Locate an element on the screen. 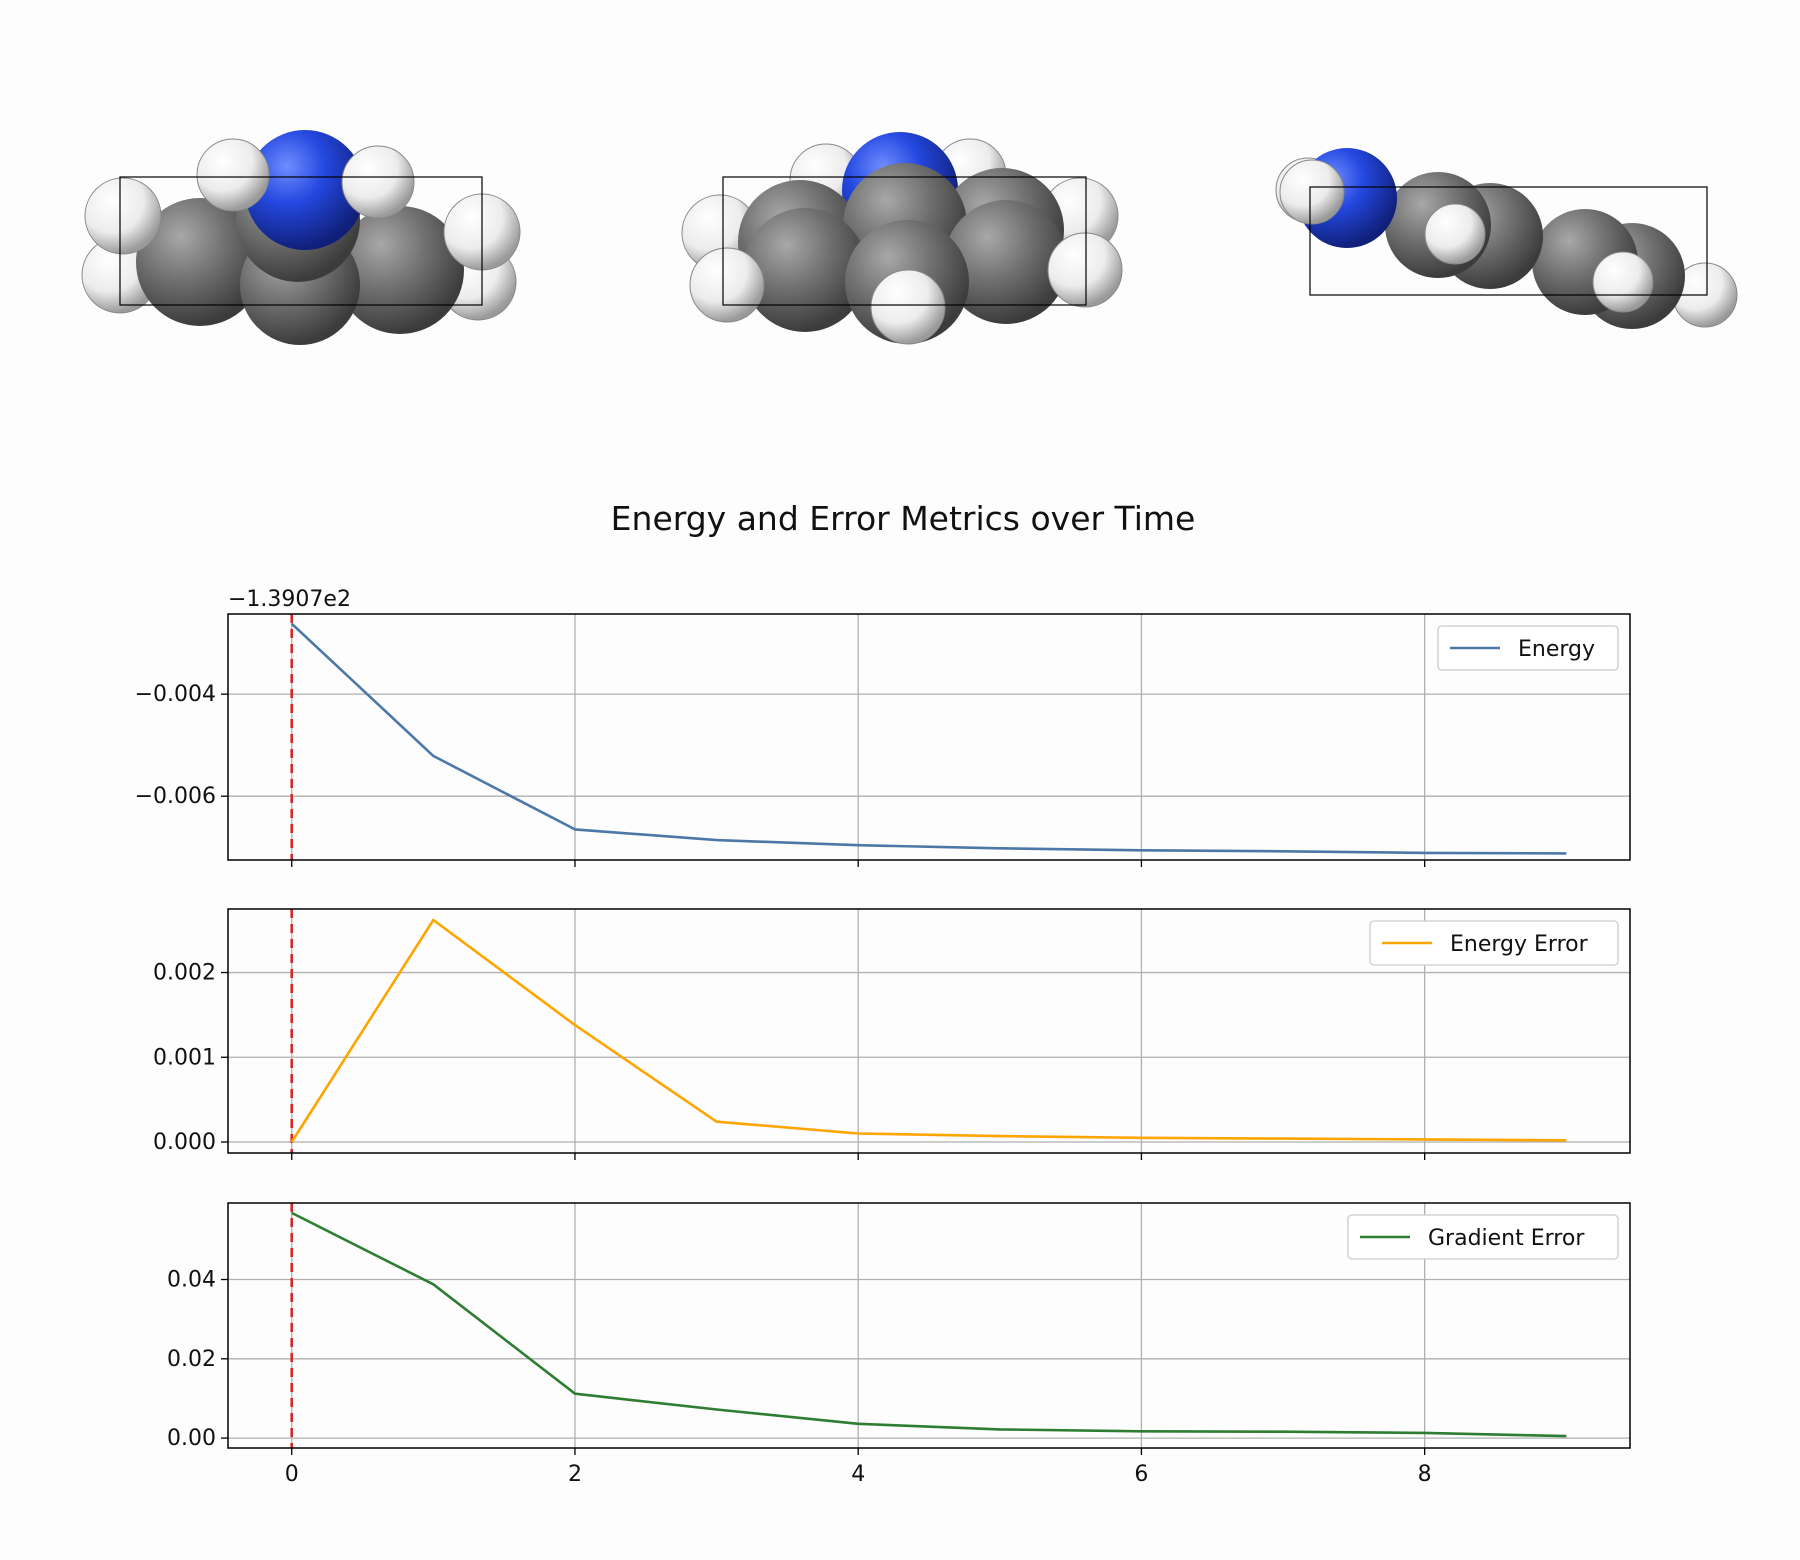 This screenshot has width=1800, height=1560. y-tick-label: 0.002 is located at coordinates (184, 973).